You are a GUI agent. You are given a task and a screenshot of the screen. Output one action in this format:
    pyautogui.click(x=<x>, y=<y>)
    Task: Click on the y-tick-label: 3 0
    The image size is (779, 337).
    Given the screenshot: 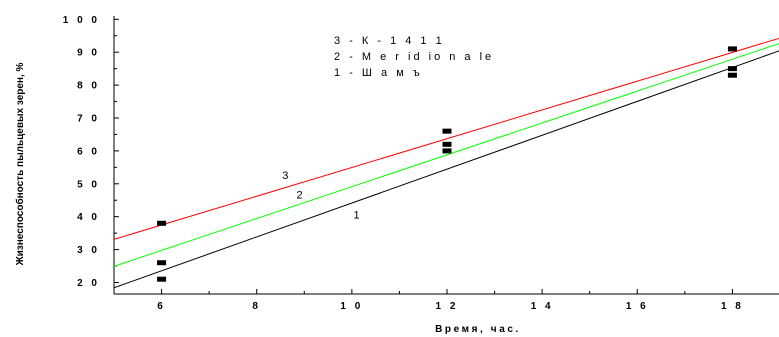 What is the action you would take?
    pyautogui.click(x=88, y=250)
    